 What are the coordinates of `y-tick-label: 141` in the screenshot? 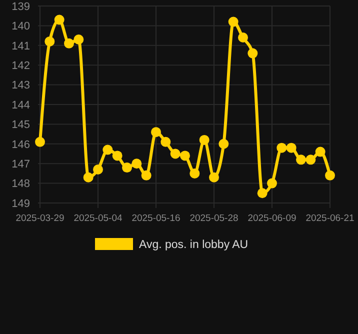 It's located at (21, 46).